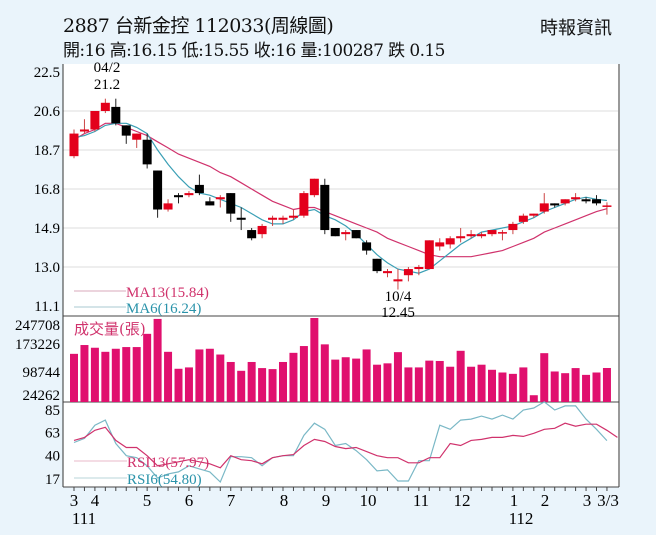 This screenshot has width=656, height=535. Describe the element at coordinates (47, 307) in the screenshot. I see `price-tick: 11.1` at that location.